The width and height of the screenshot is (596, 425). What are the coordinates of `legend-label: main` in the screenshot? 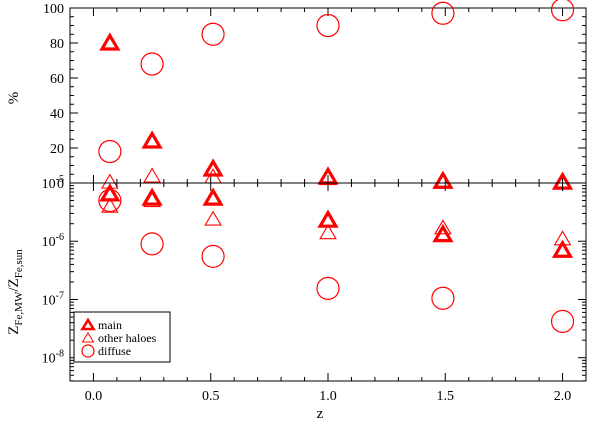 It's located at (110, 325).